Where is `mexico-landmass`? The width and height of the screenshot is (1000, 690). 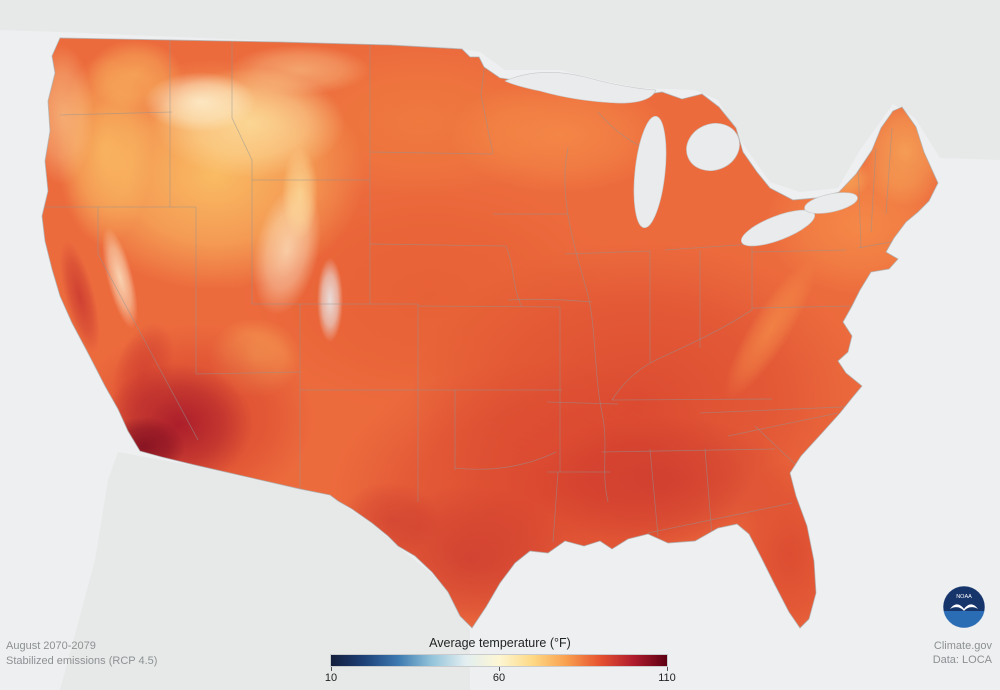 mexico-landmass is located at coordinates (265, 571).